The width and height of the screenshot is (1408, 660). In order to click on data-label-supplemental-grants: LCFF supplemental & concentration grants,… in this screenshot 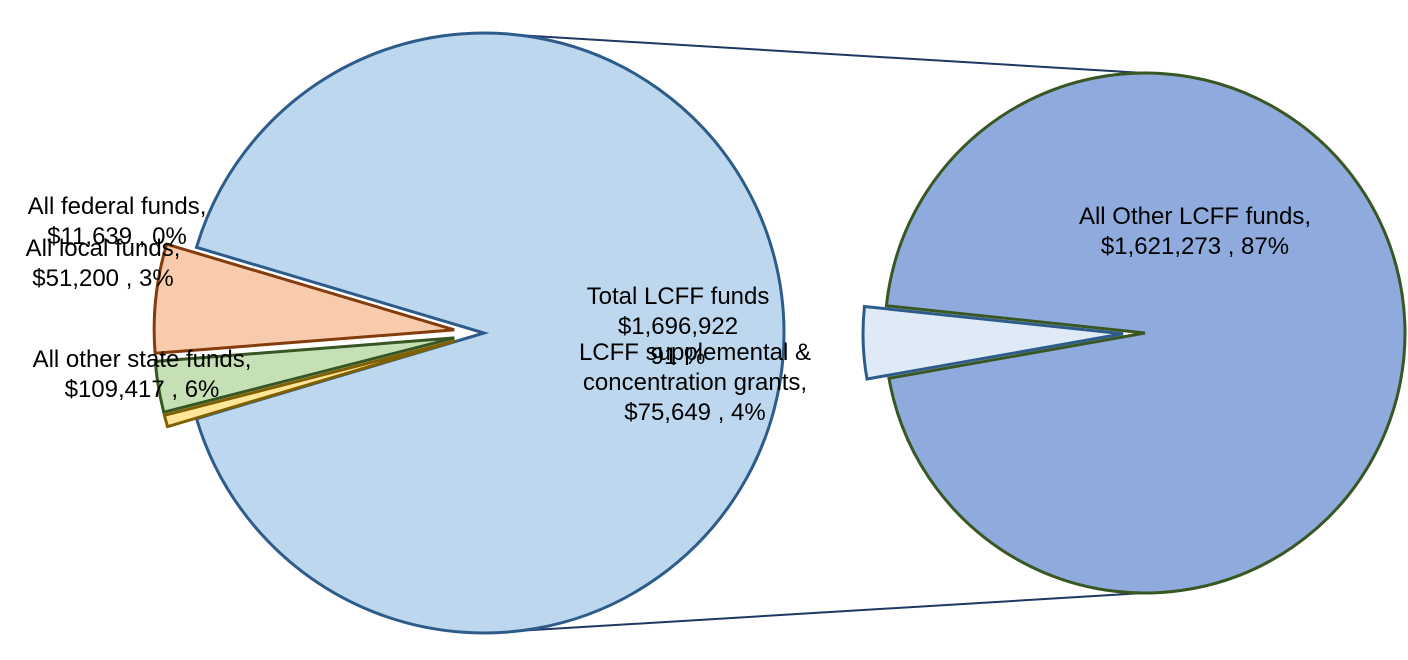, I will do `click(695, 382)`.